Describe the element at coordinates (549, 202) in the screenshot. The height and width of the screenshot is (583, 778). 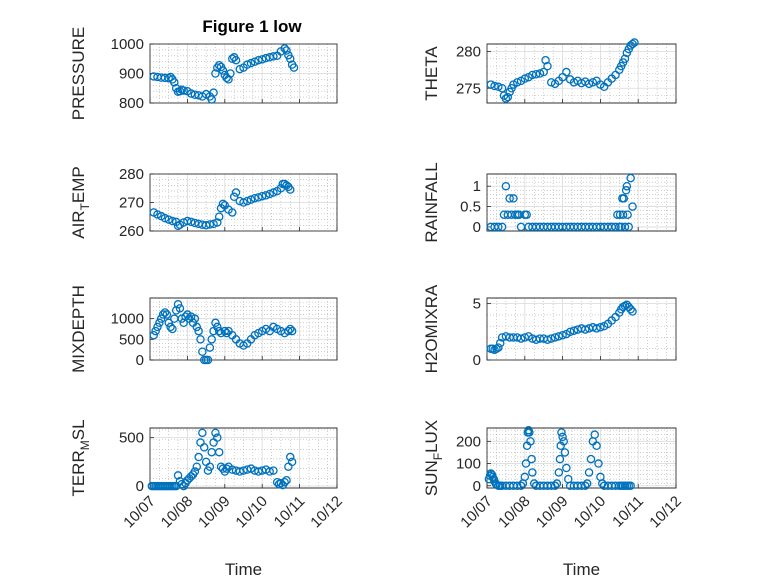
I see `subplot-rainfall: 0 0.5 1 RAINFALL` at that location.